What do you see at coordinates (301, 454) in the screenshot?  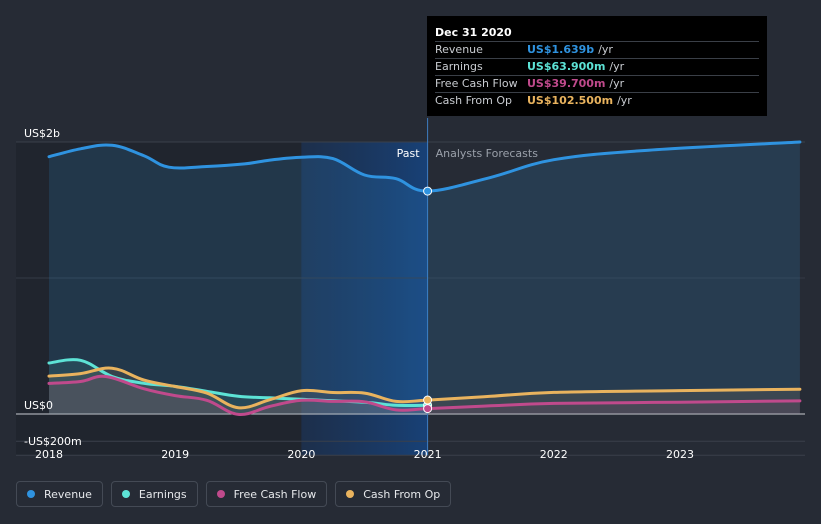 I see `x-tick-label: 2020` at bounding box center [301, 454].